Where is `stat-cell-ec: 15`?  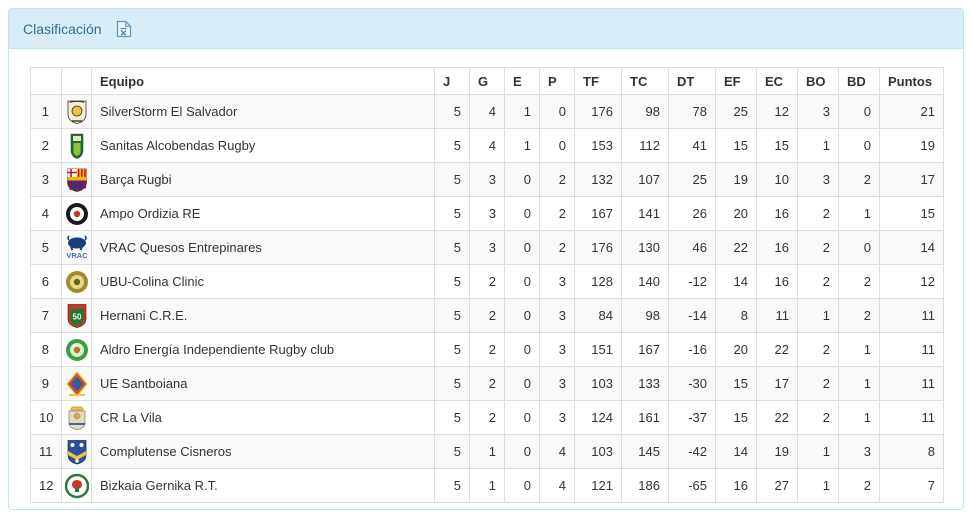 stat-cell-ec: 15 is located at coordinates (777, 145).